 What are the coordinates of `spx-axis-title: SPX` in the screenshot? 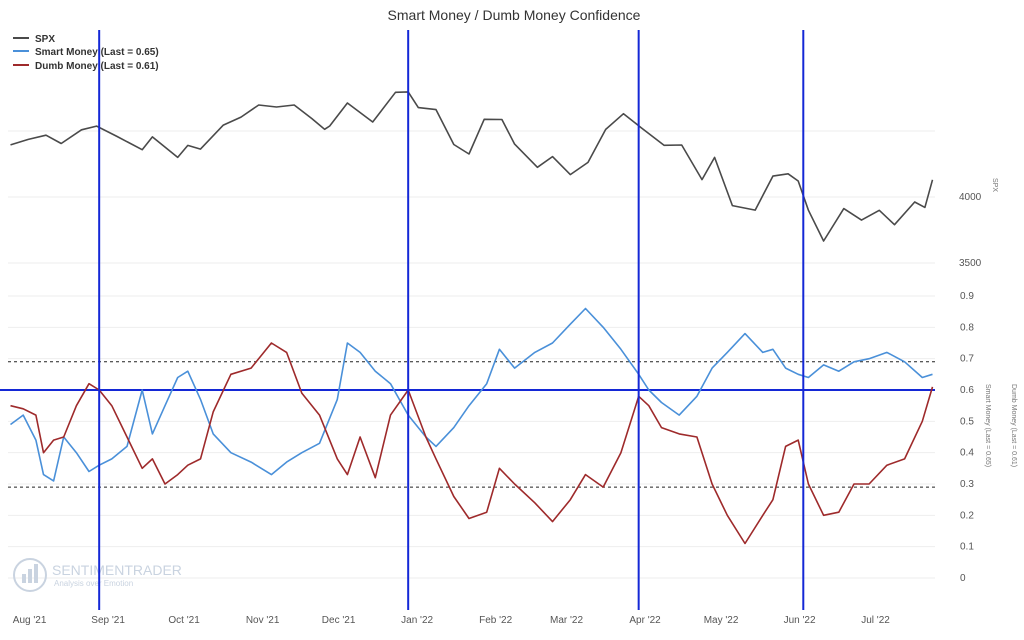 It's located at (994, 185).